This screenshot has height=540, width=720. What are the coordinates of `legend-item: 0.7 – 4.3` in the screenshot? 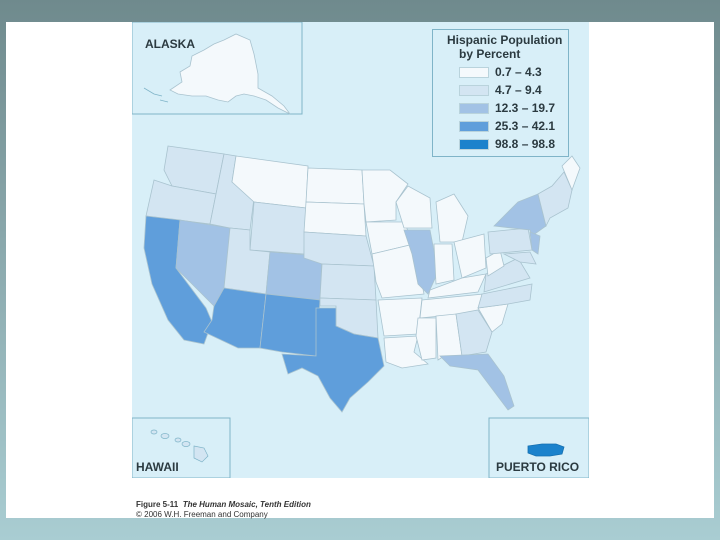 It's located at (500, 72).